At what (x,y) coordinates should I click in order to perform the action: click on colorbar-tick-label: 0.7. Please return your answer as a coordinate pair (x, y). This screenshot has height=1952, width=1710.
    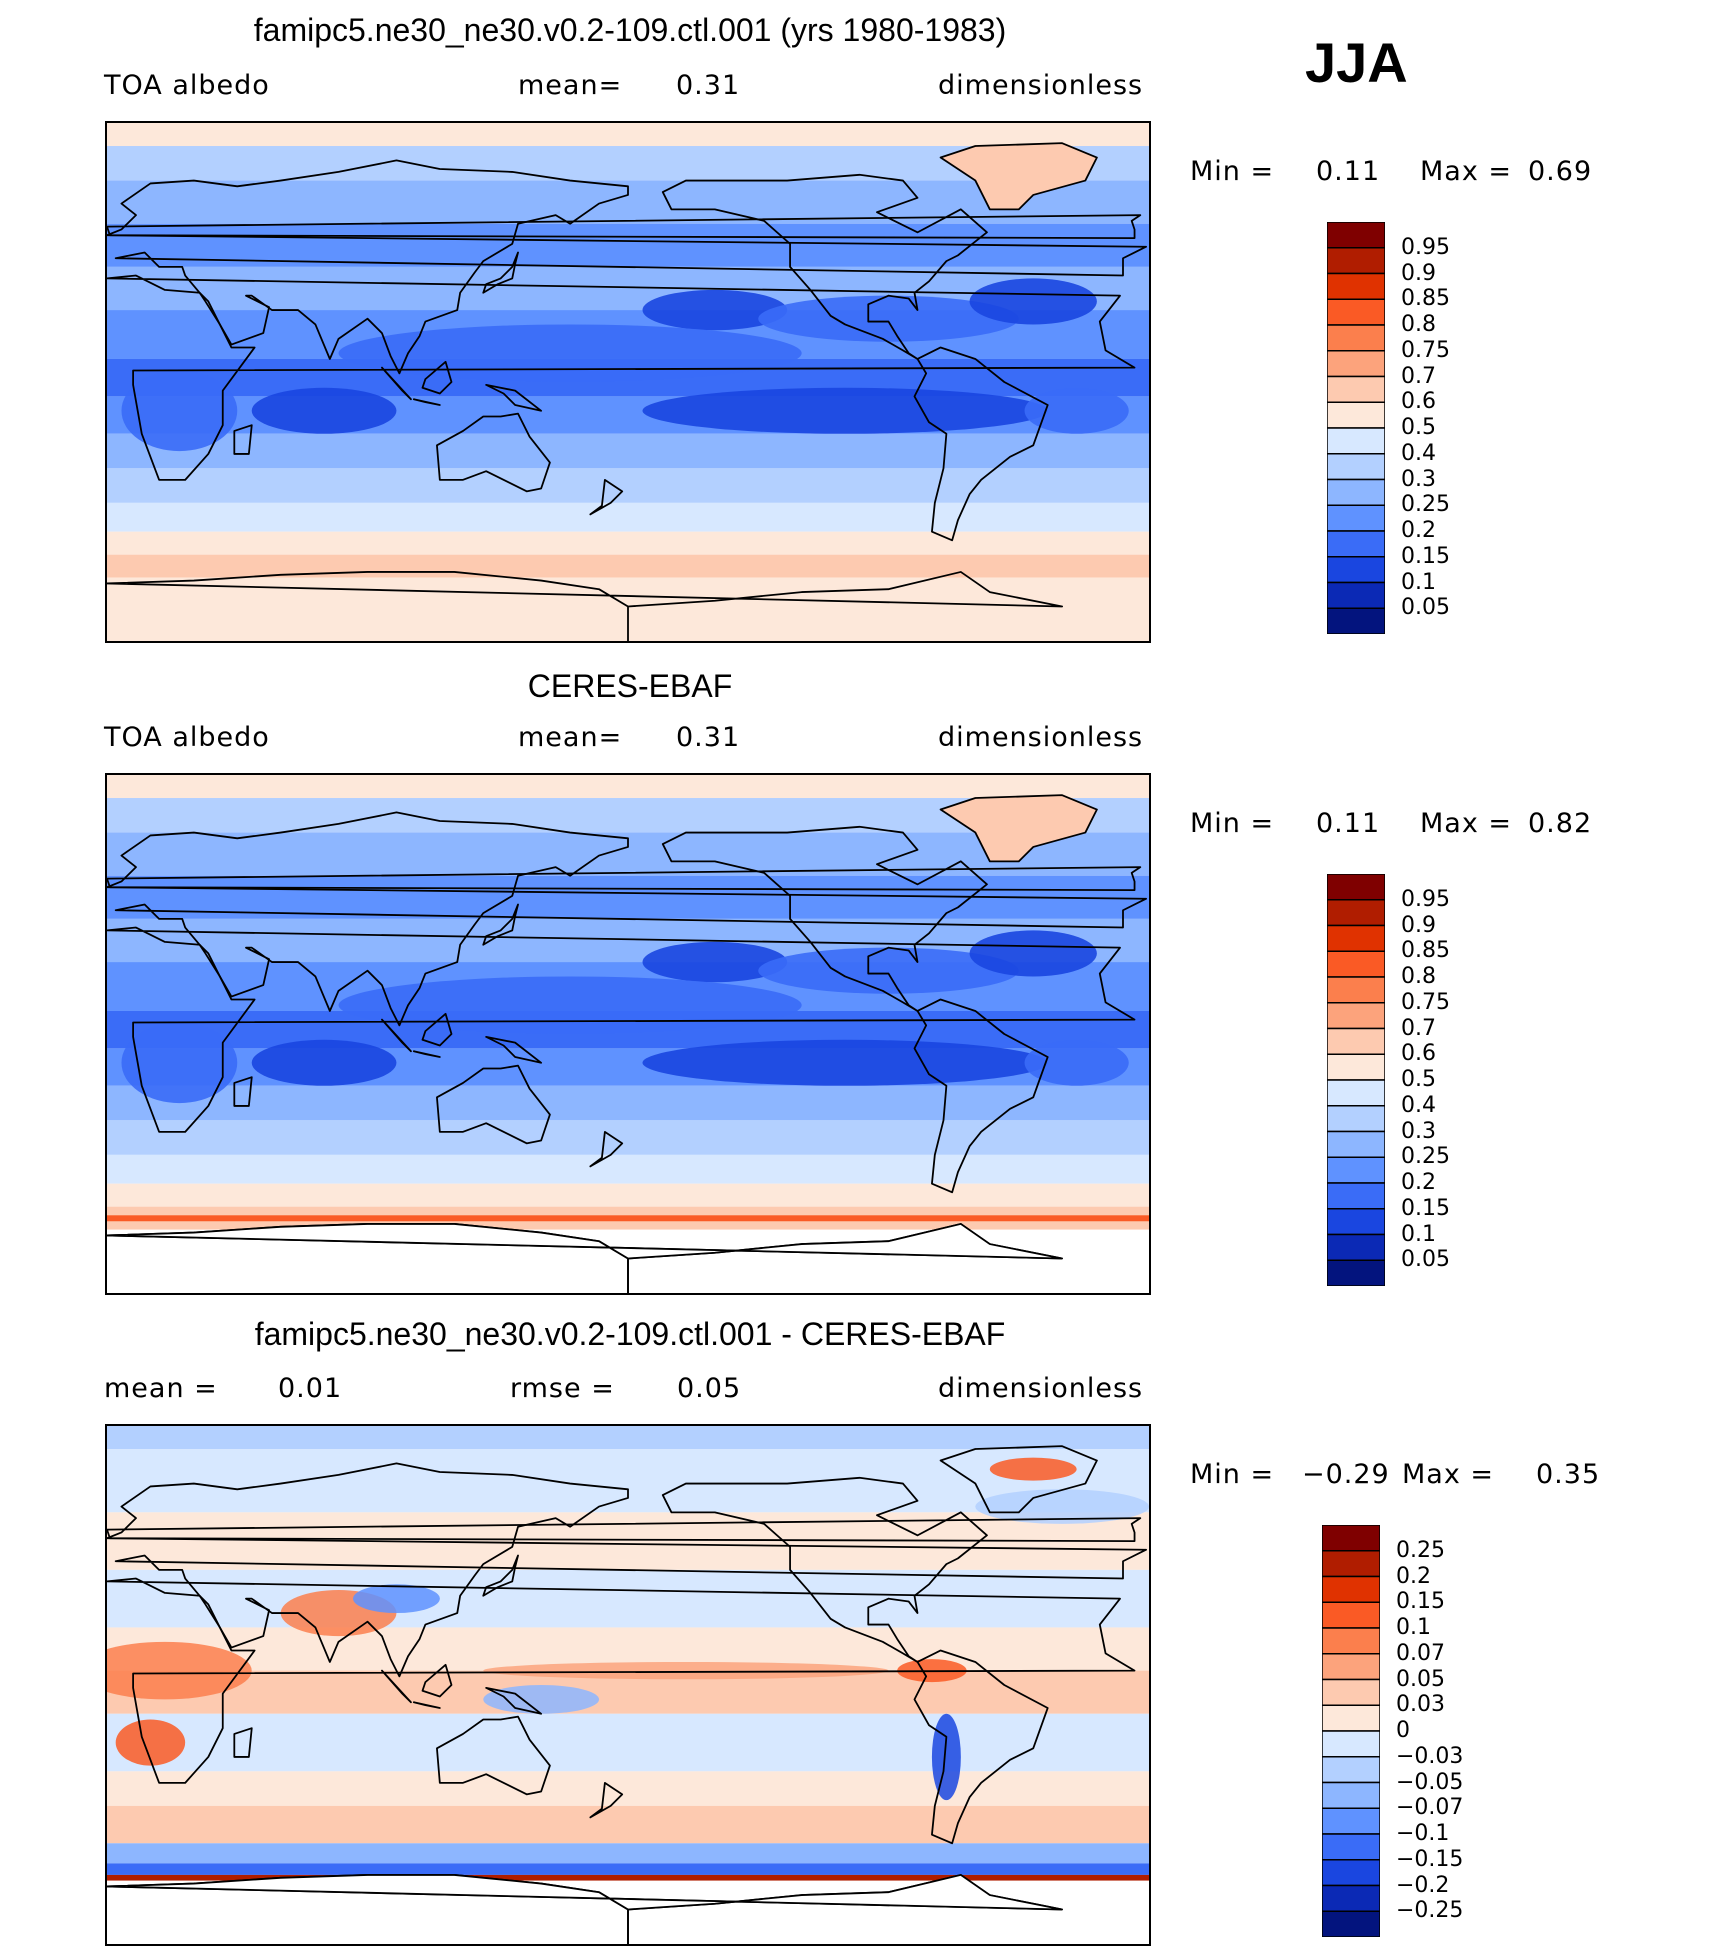
    Looking at the image, I should click on (1418, 376).